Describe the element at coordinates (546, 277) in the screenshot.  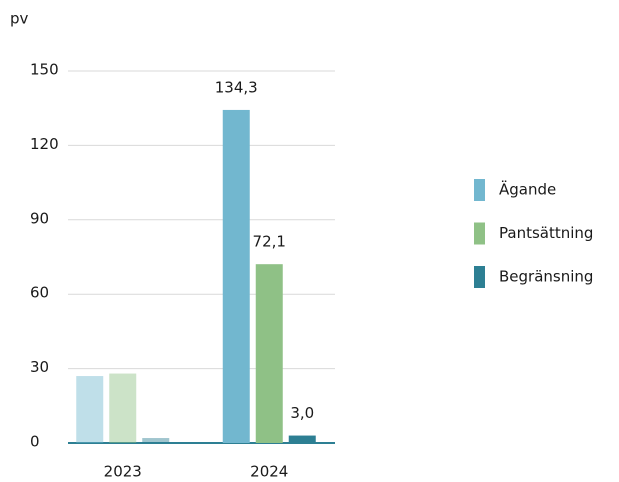
I see `legend-label: Begränsning` at that location.